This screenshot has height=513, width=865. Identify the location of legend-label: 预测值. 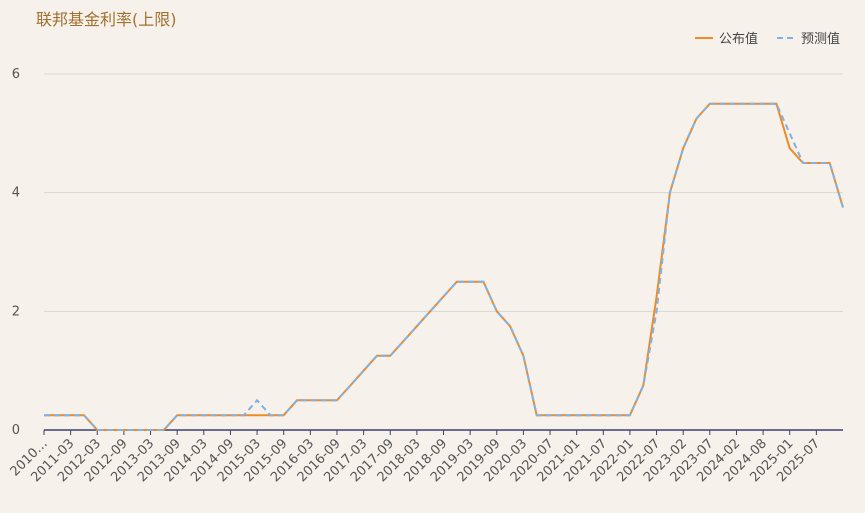
(820, 39).